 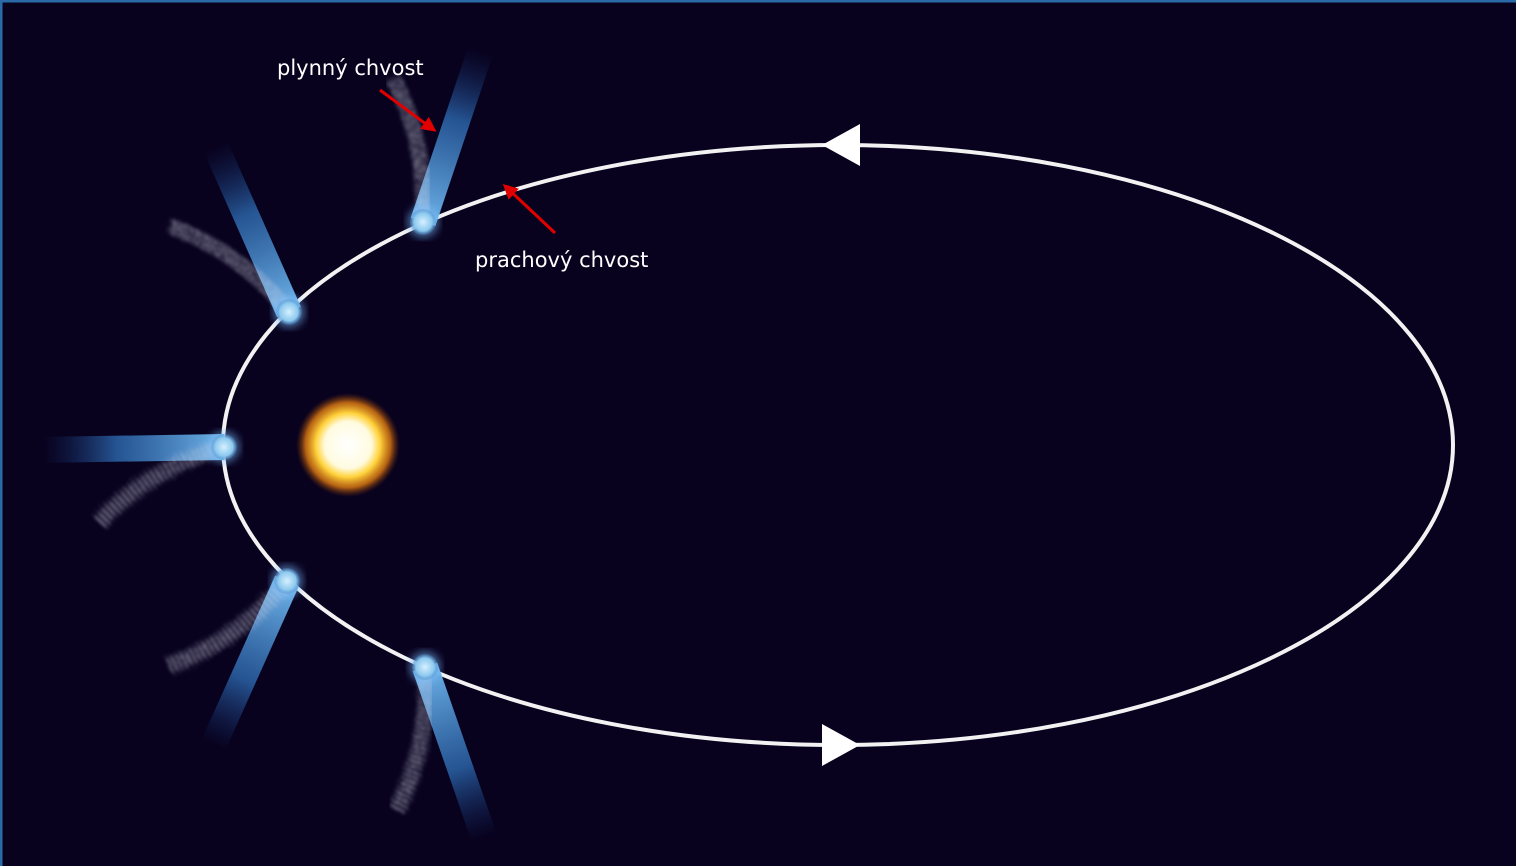 What do you see at coordinates (348, 445) in the screenshot?
I see `sun` at bounding box center [348, 445].